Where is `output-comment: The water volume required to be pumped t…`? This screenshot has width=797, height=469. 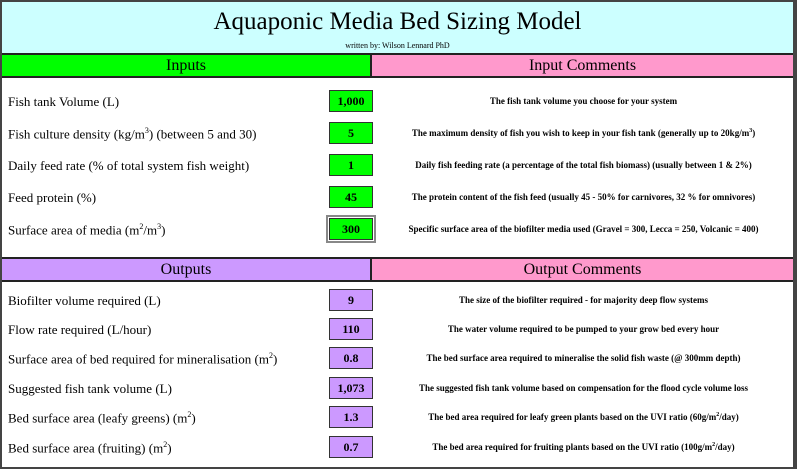 output-comment: The water volume required to be pumped t… is located at coordinates (583, 329).